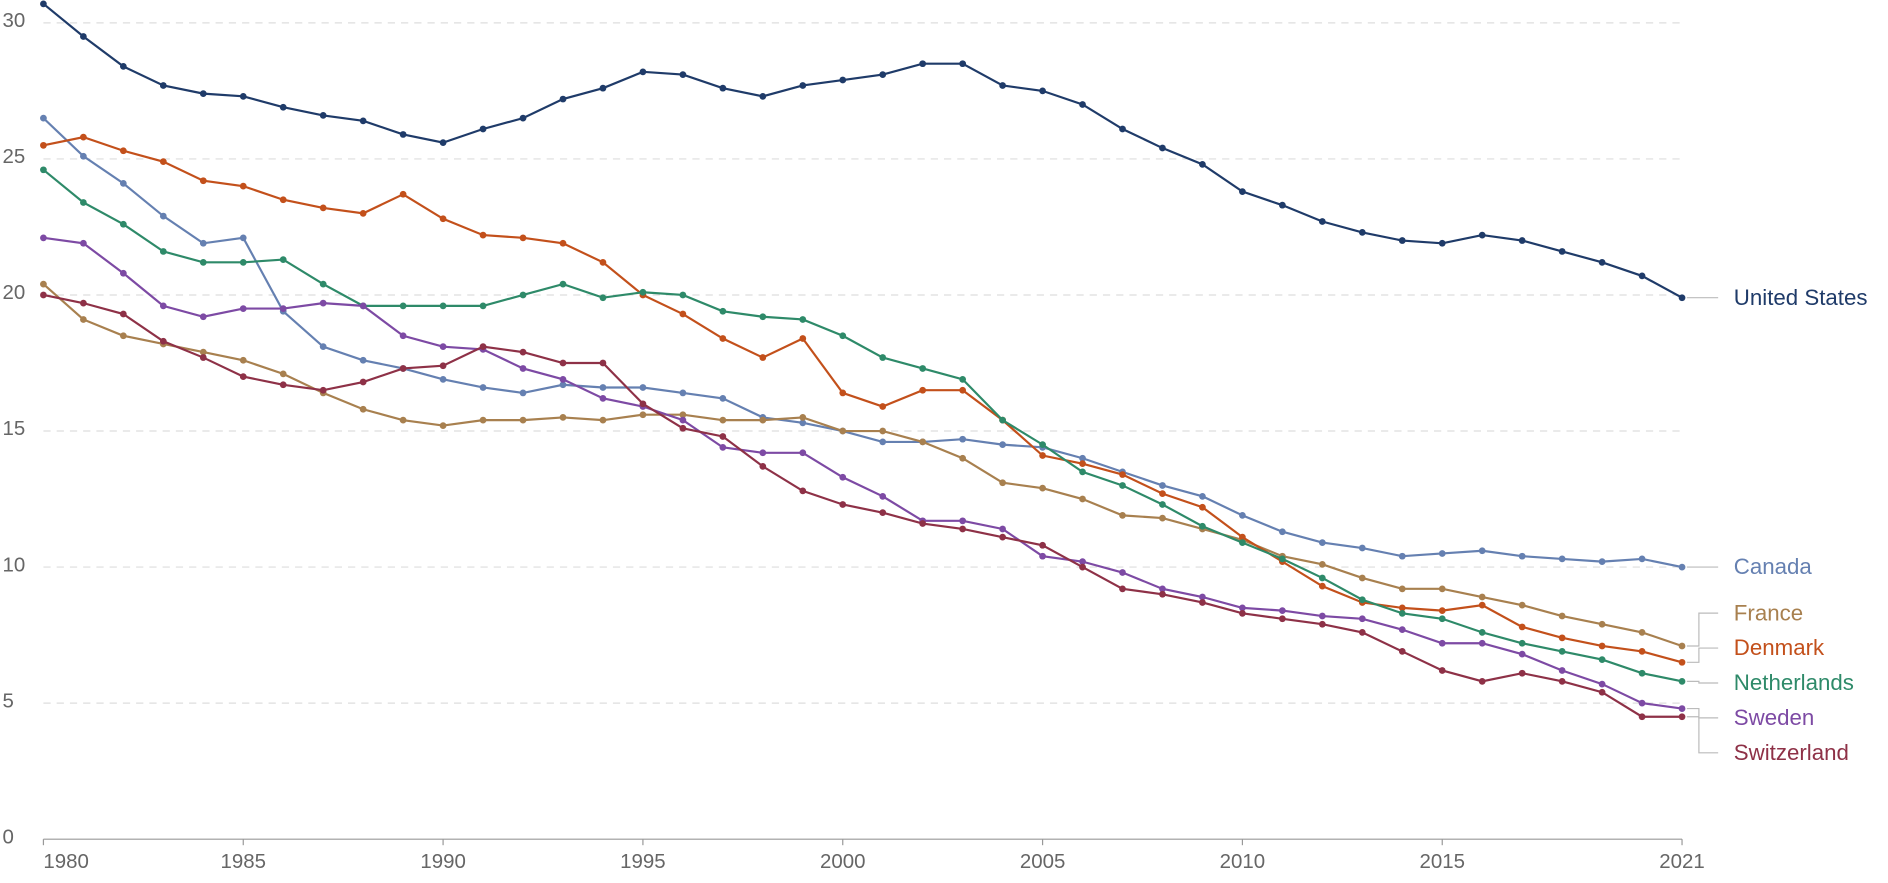 This screenshot has width=1888, height=883. Describe the element at coordinates (1768, 612) in the screenshot. I see `series-label: France` at that location.